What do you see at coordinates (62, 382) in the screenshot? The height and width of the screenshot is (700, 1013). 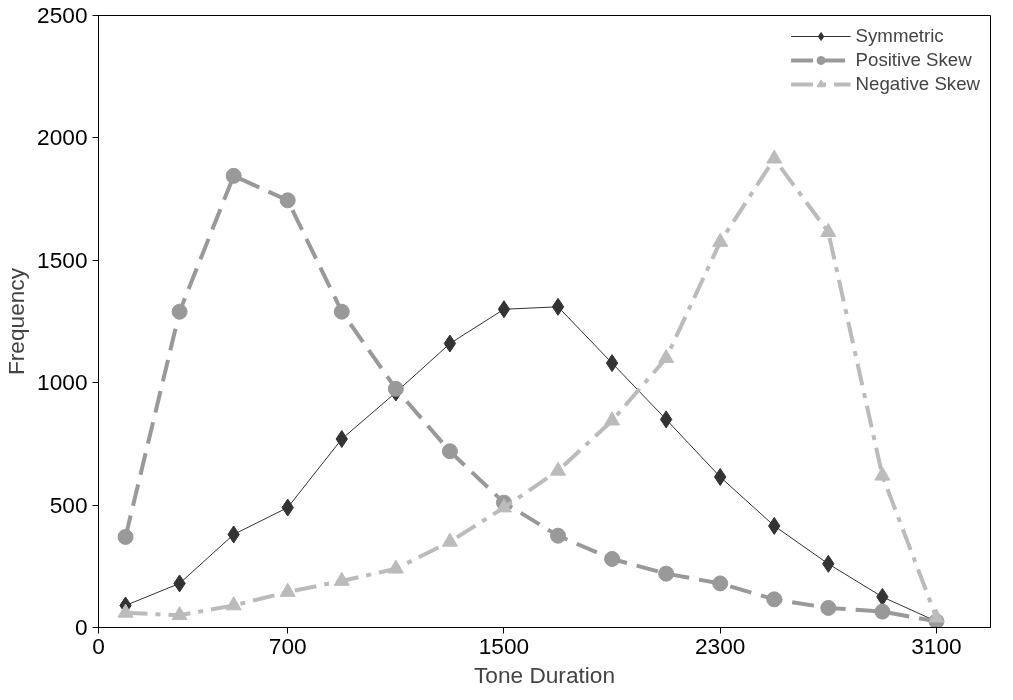 I see `y-tick-label: 1000` at bounding box center [62, 382].